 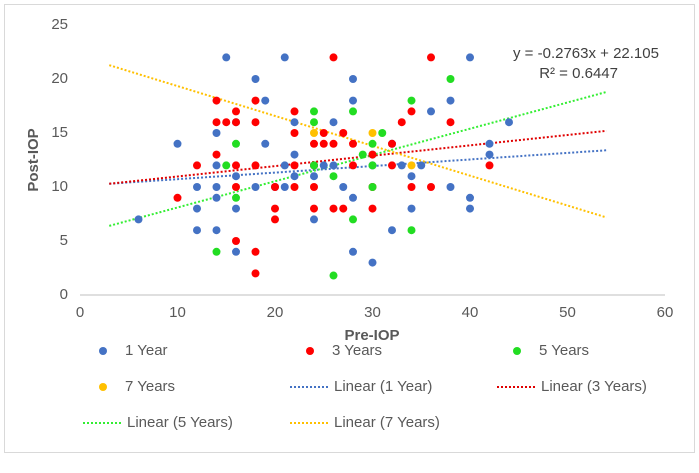 I want to click on x-tick-label: 0, so click(x=80, y=312).